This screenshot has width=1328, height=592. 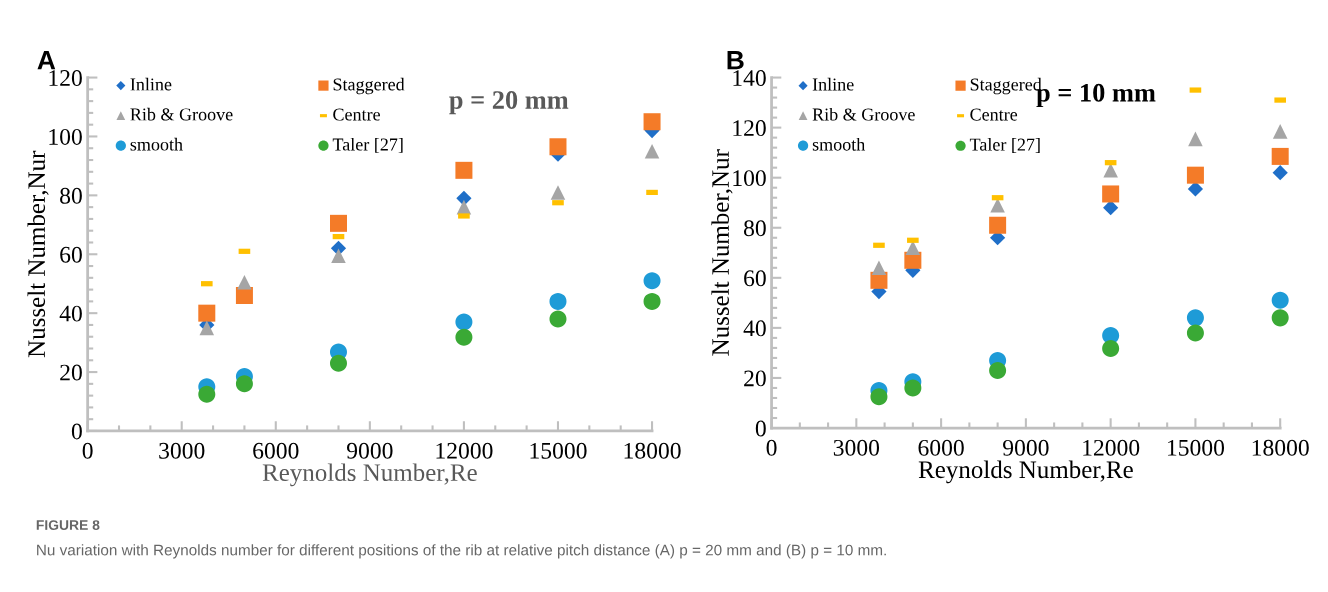 I want to click on chart-title: A, so click(x=46, y=60).